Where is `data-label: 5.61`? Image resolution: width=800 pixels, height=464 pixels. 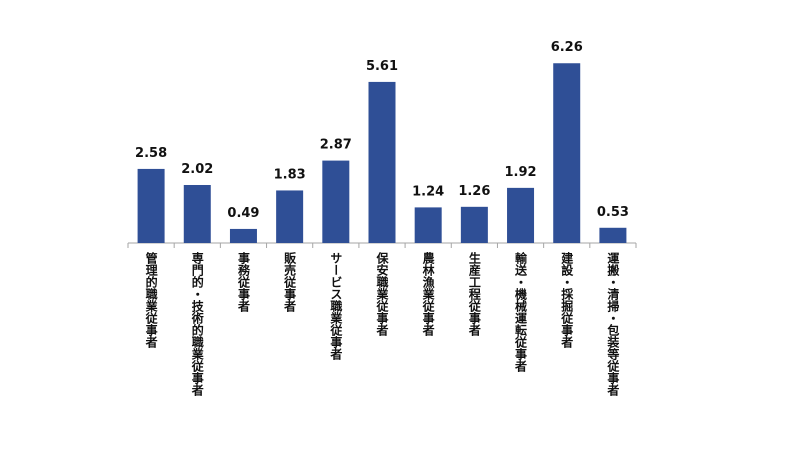 data-label: 5.61 is located at coordinates (382, 66).